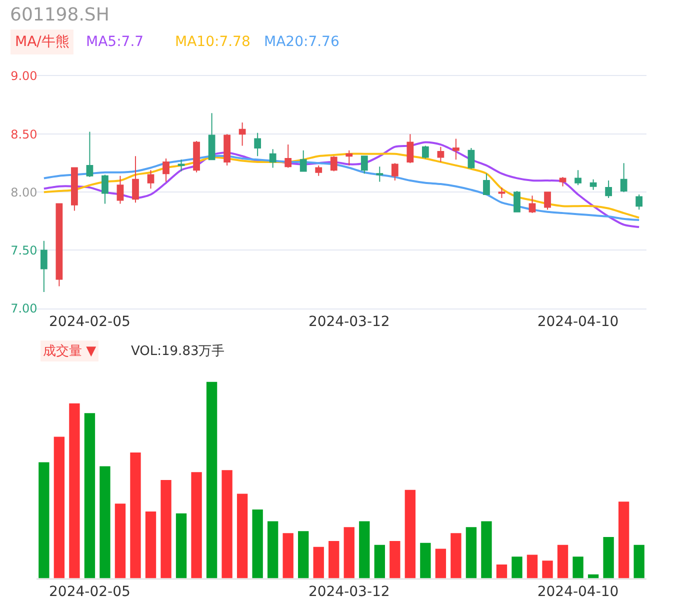 The width and height of the screenshot is (686, 606). I want to click on text: MA/牛熊, so click(42, 42).